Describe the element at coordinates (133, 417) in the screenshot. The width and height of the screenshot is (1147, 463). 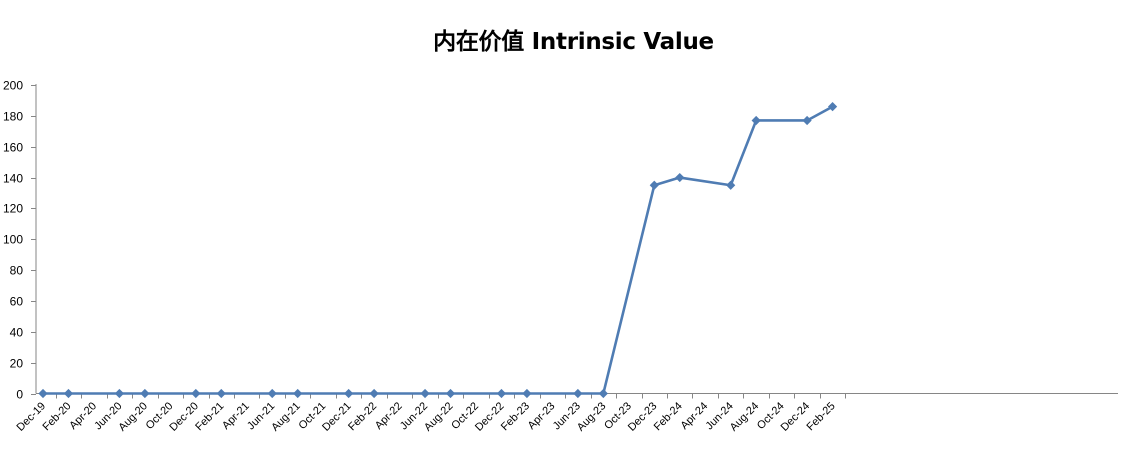
I see `x-tick-label: Aug-20` at that location.